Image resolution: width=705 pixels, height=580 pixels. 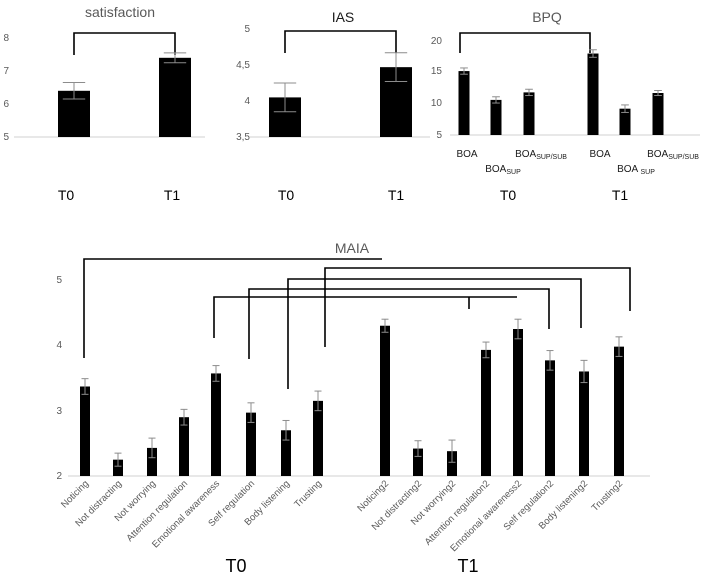 What do you see at coordinates (66, 195) in the screenshot?
I see `satisfaction-label-t0: T0` at bounding box center [66, 195].